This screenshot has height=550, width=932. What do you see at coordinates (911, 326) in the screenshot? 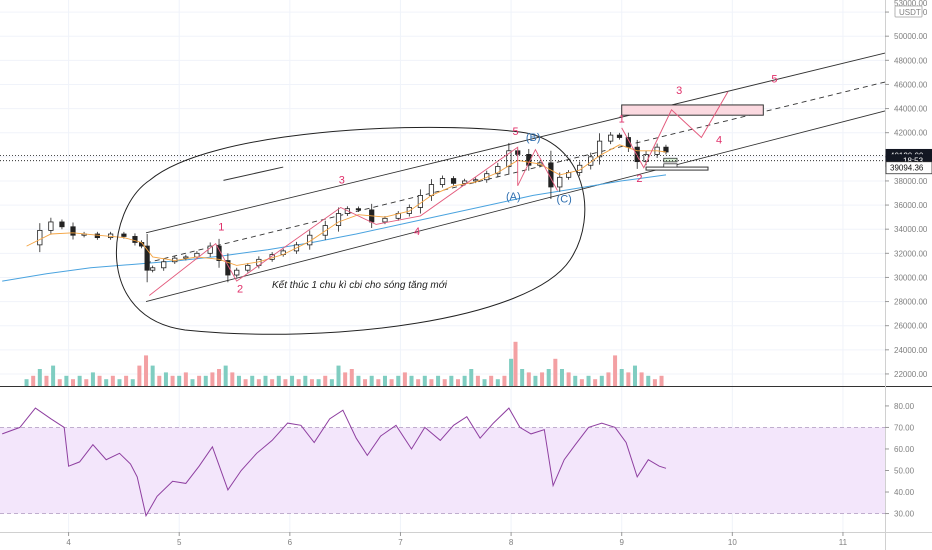
I see `price-tick-label: 26000.00` at bounding box center [911, 326].